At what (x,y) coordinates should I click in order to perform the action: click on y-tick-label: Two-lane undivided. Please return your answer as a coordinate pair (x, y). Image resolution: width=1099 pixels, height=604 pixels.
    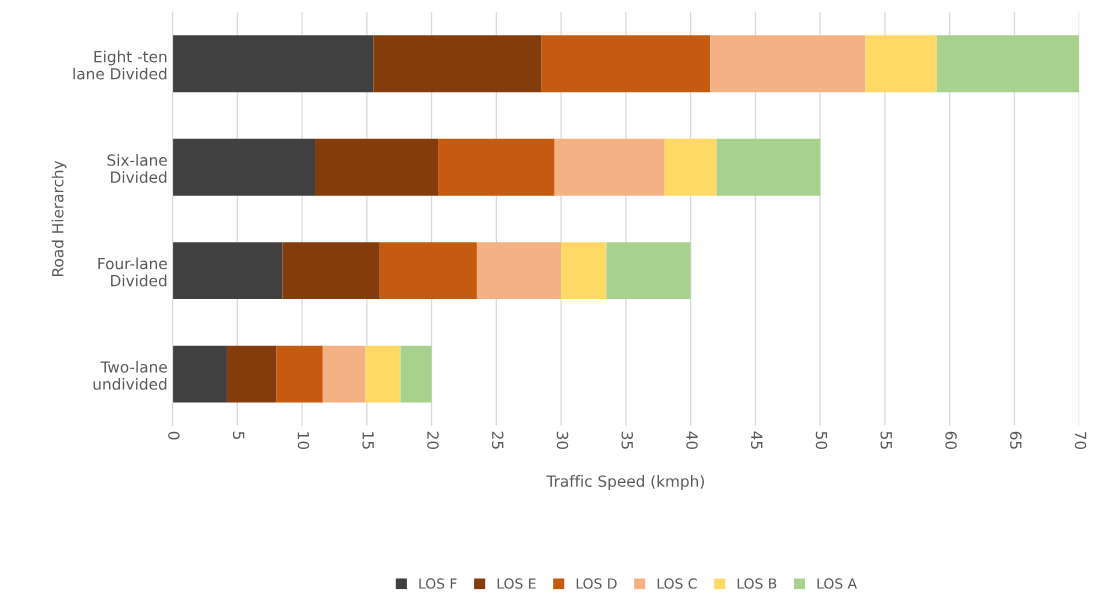
    Looking at the image, I should click on (130, 375).